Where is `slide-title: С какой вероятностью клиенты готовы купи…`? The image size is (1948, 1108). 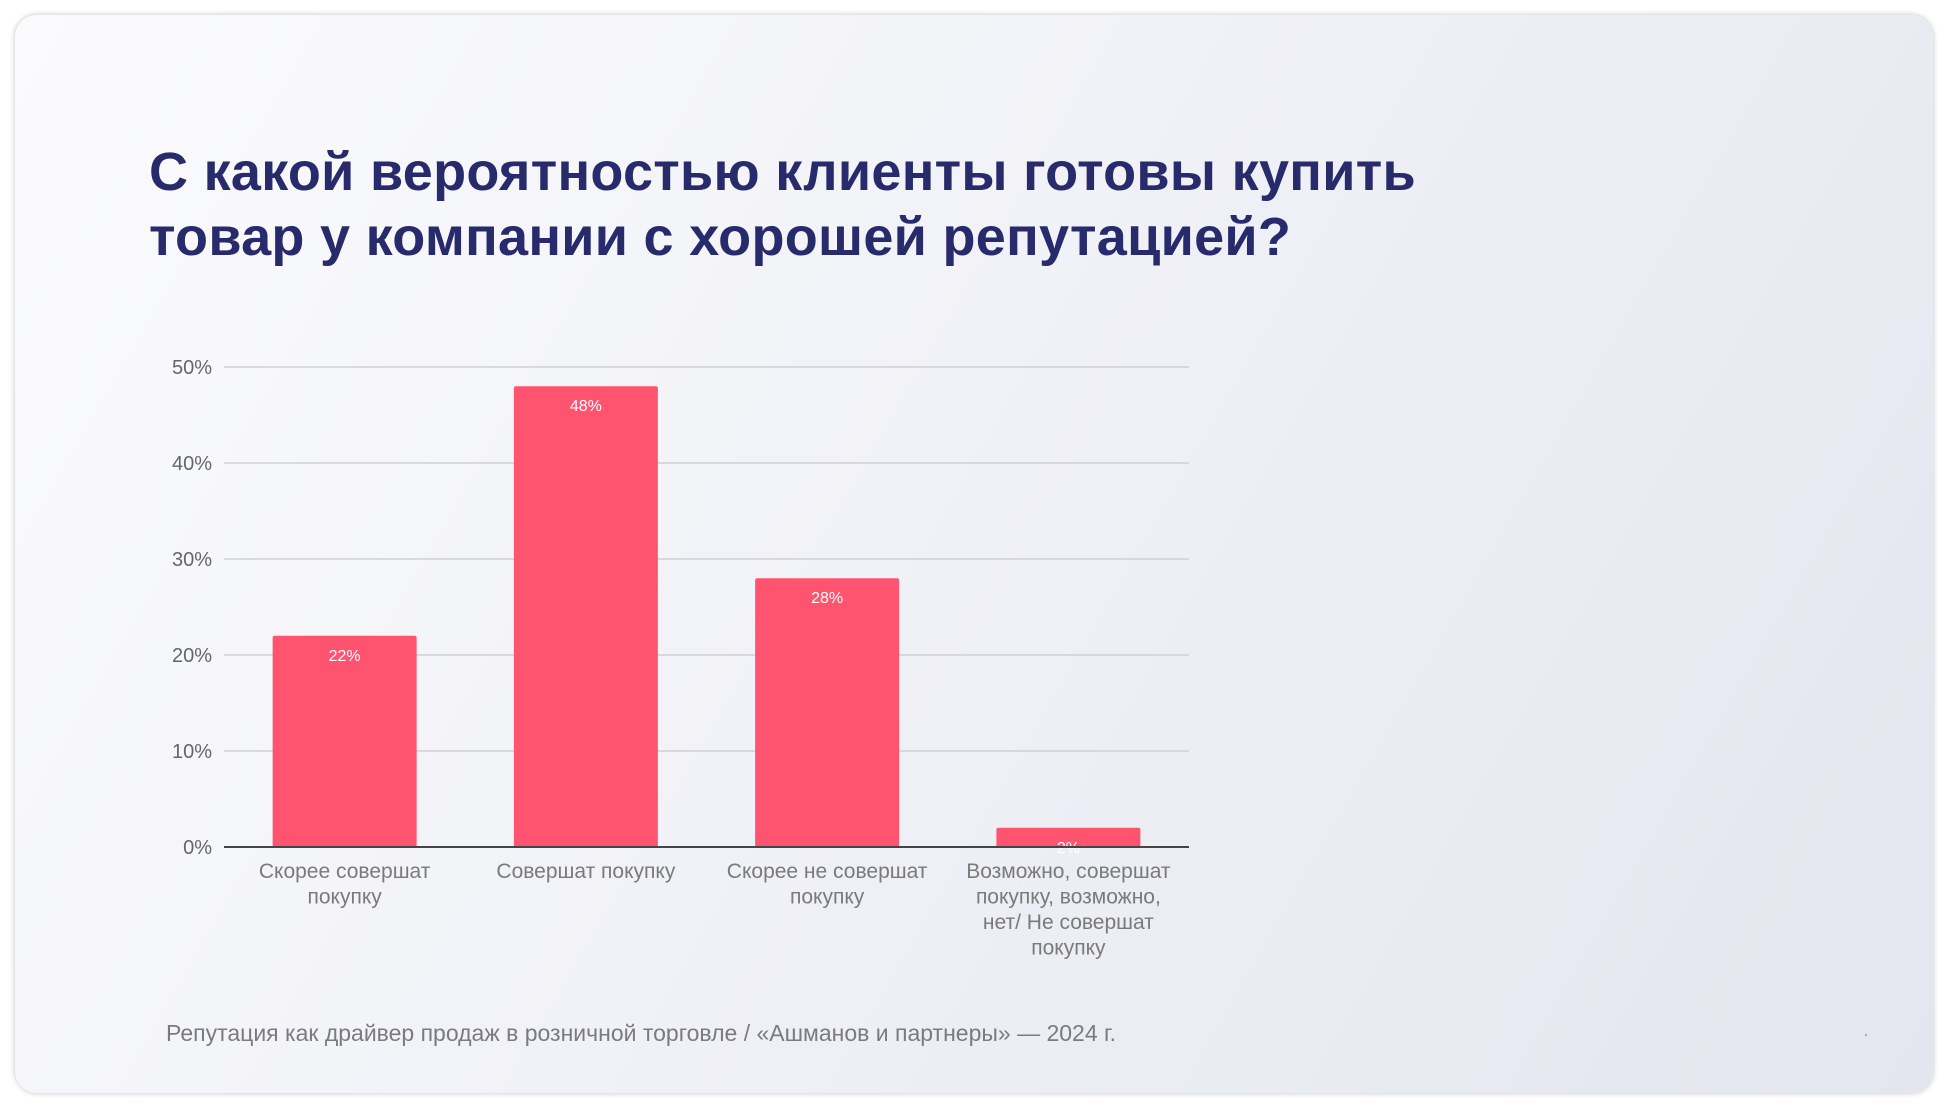
slide-title: С какой вероятностью клиенты готовы купи… is located at coordinates (782, 205).